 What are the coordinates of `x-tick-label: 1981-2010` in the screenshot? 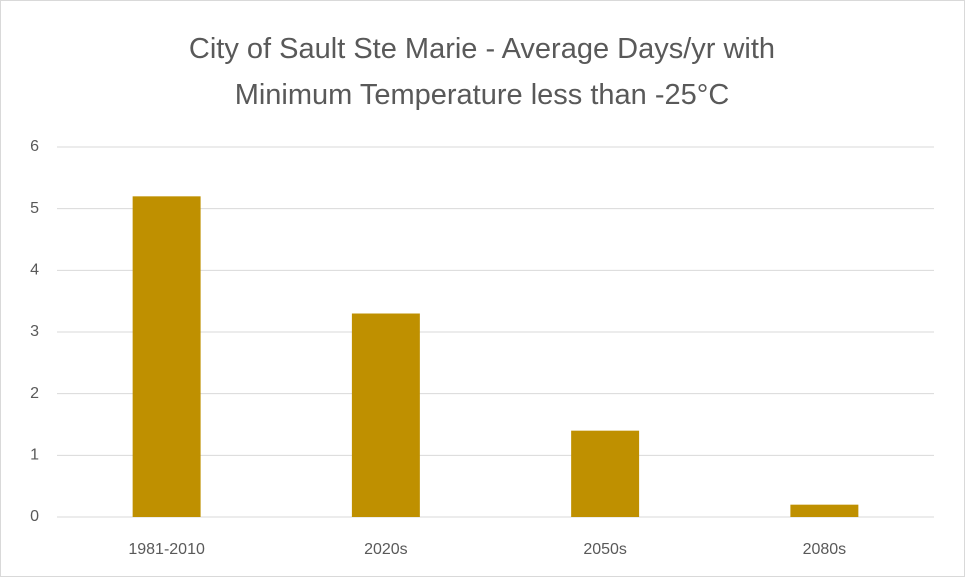 It's located at (166, 549).